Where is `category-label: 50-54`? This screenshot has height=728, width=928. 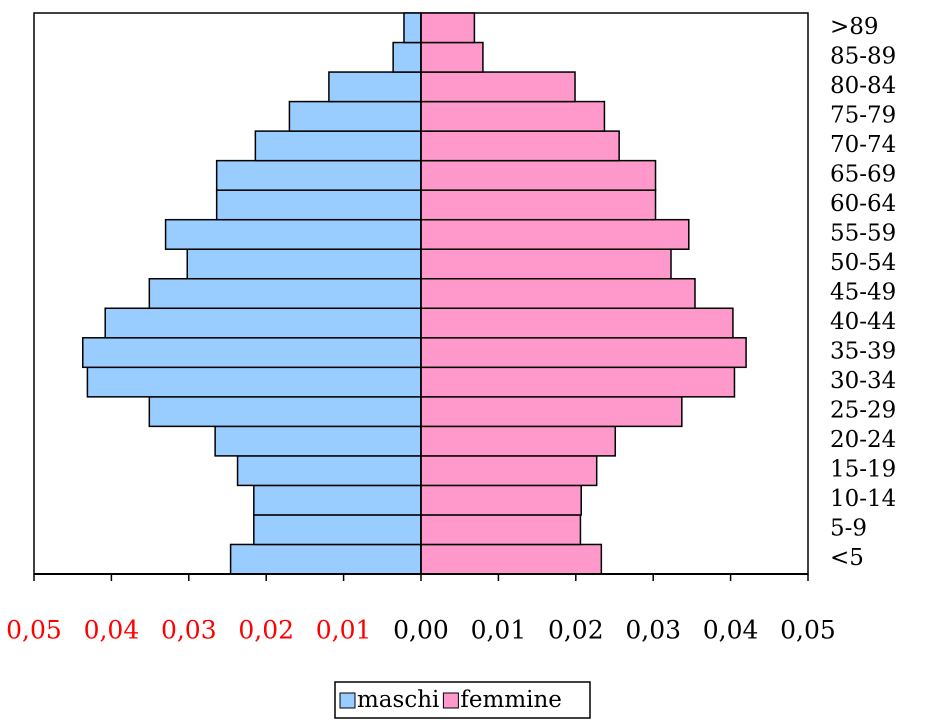
category-label: 50-54 is located at coordinates (863, 263).